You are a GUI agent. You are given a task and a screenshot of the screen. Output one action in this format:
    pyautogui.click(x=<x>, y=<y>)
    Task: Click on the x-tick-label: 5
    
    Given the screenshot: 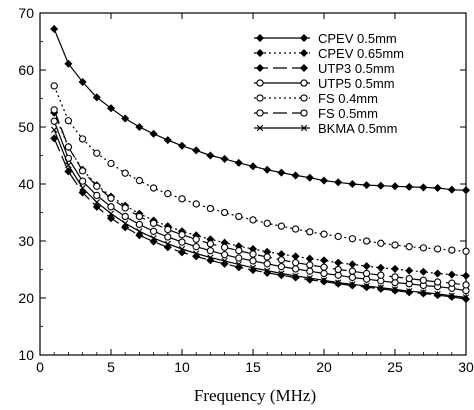 What is the action you would take?
    pyautogui.click(x=111, y=367)
    